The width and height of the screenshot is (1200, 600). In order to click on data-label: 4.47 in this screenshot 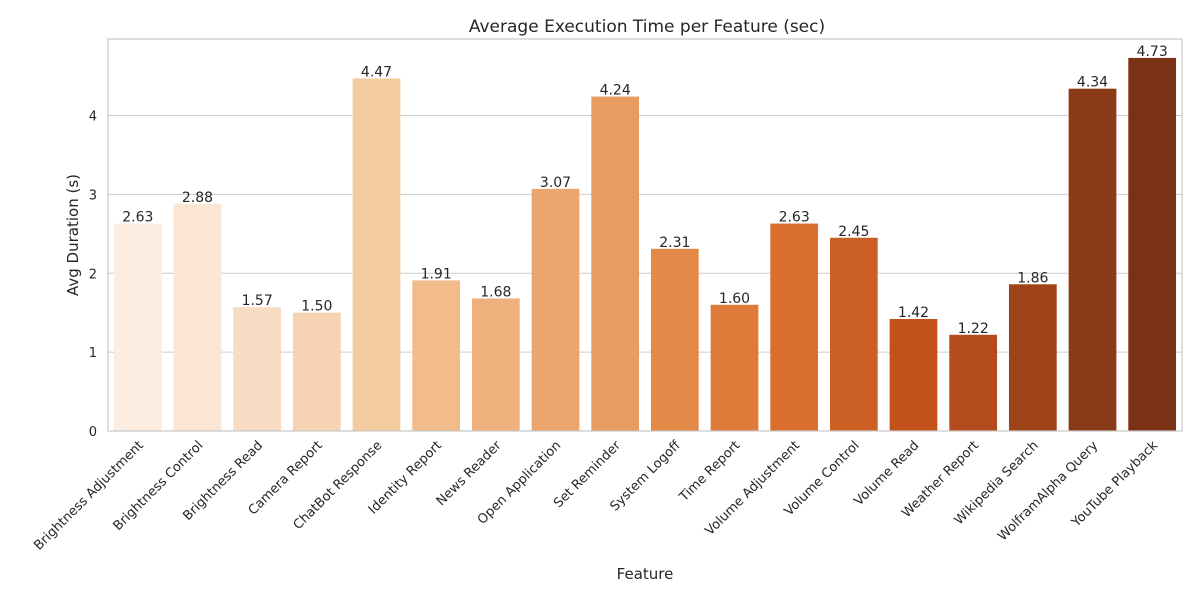, I will do `click(376, 72)`.